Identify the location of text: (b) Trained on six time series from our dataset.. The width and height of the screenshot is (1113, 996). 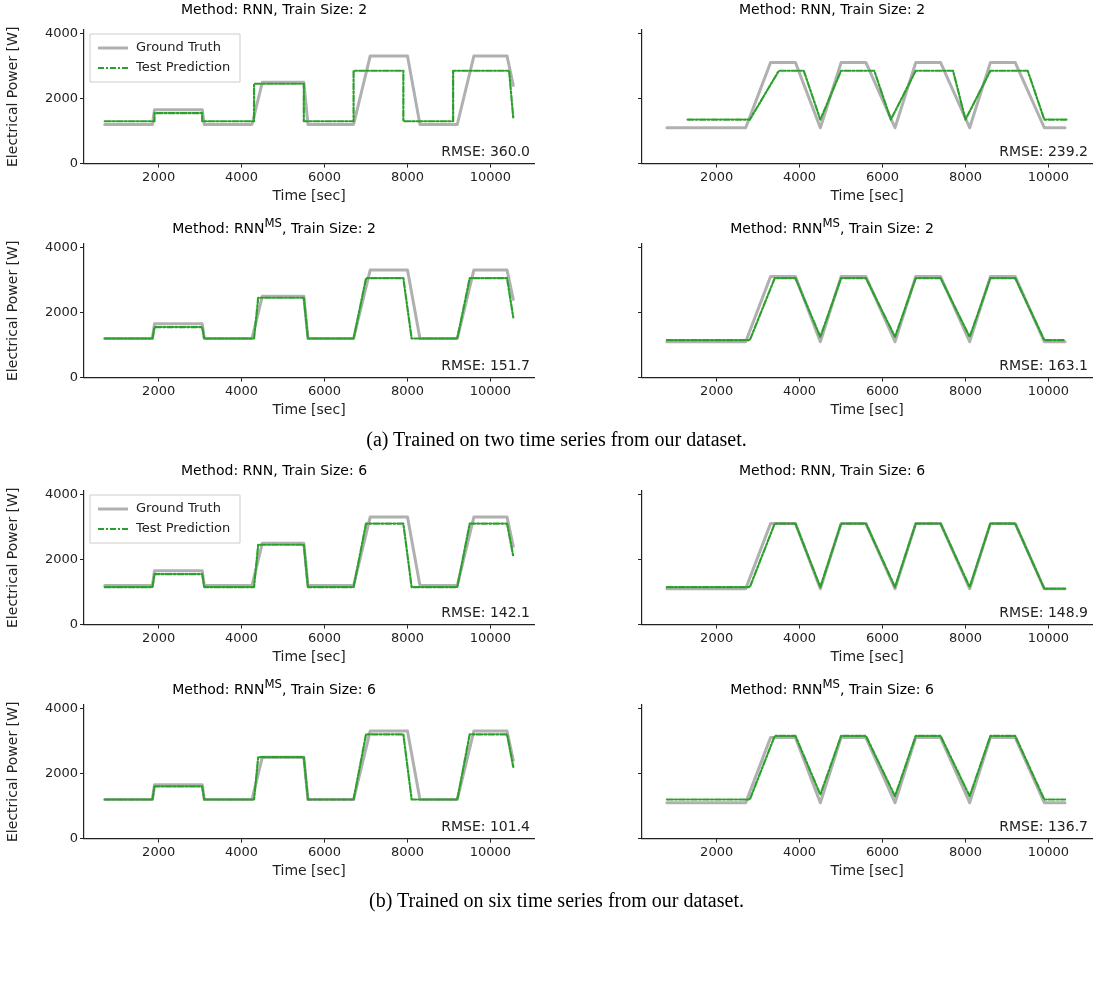
(556, 900).